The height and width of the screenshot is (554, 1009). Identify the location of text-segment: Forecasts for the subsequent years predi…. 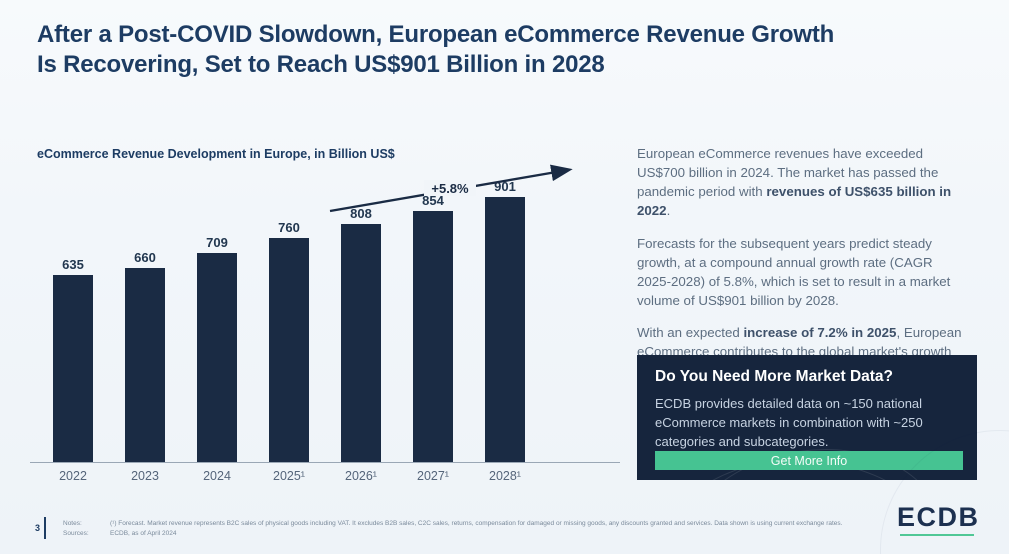
(794, 271).